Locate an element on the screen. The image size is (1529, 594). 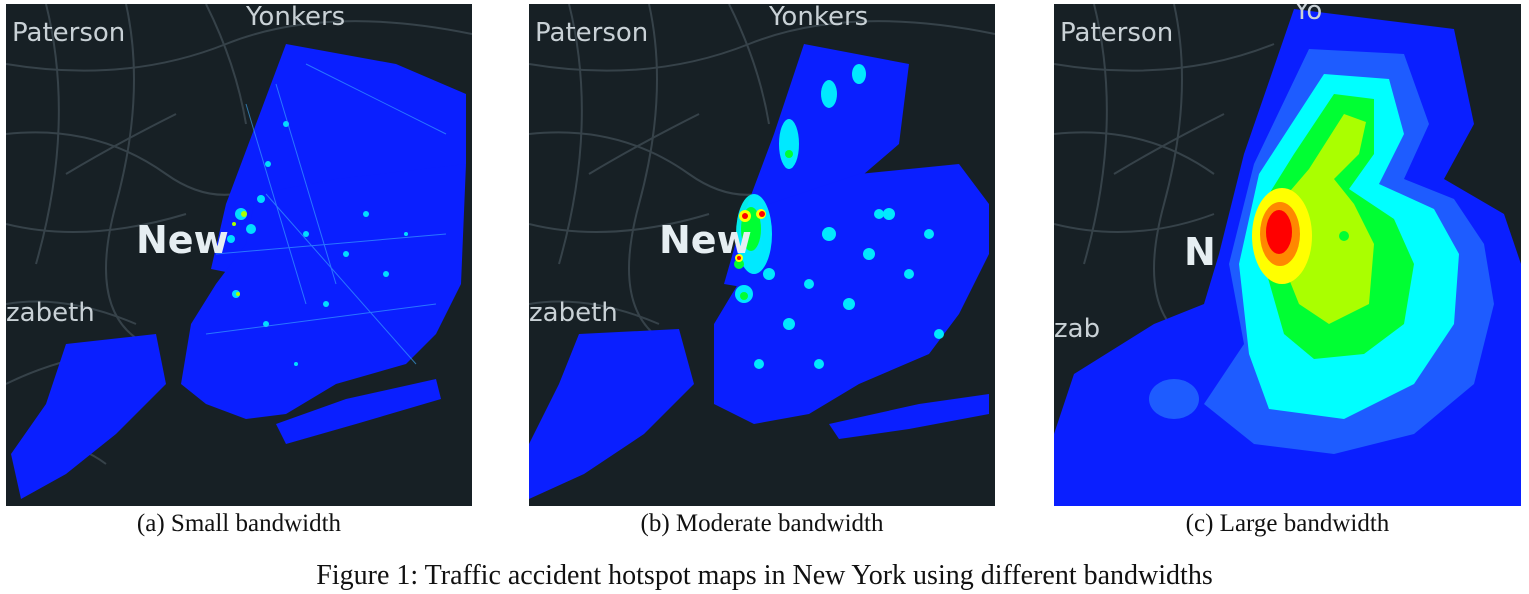
caption-moderate-bandwidth: (b) Moderate bandwidth is located at coordinates (762, 523).